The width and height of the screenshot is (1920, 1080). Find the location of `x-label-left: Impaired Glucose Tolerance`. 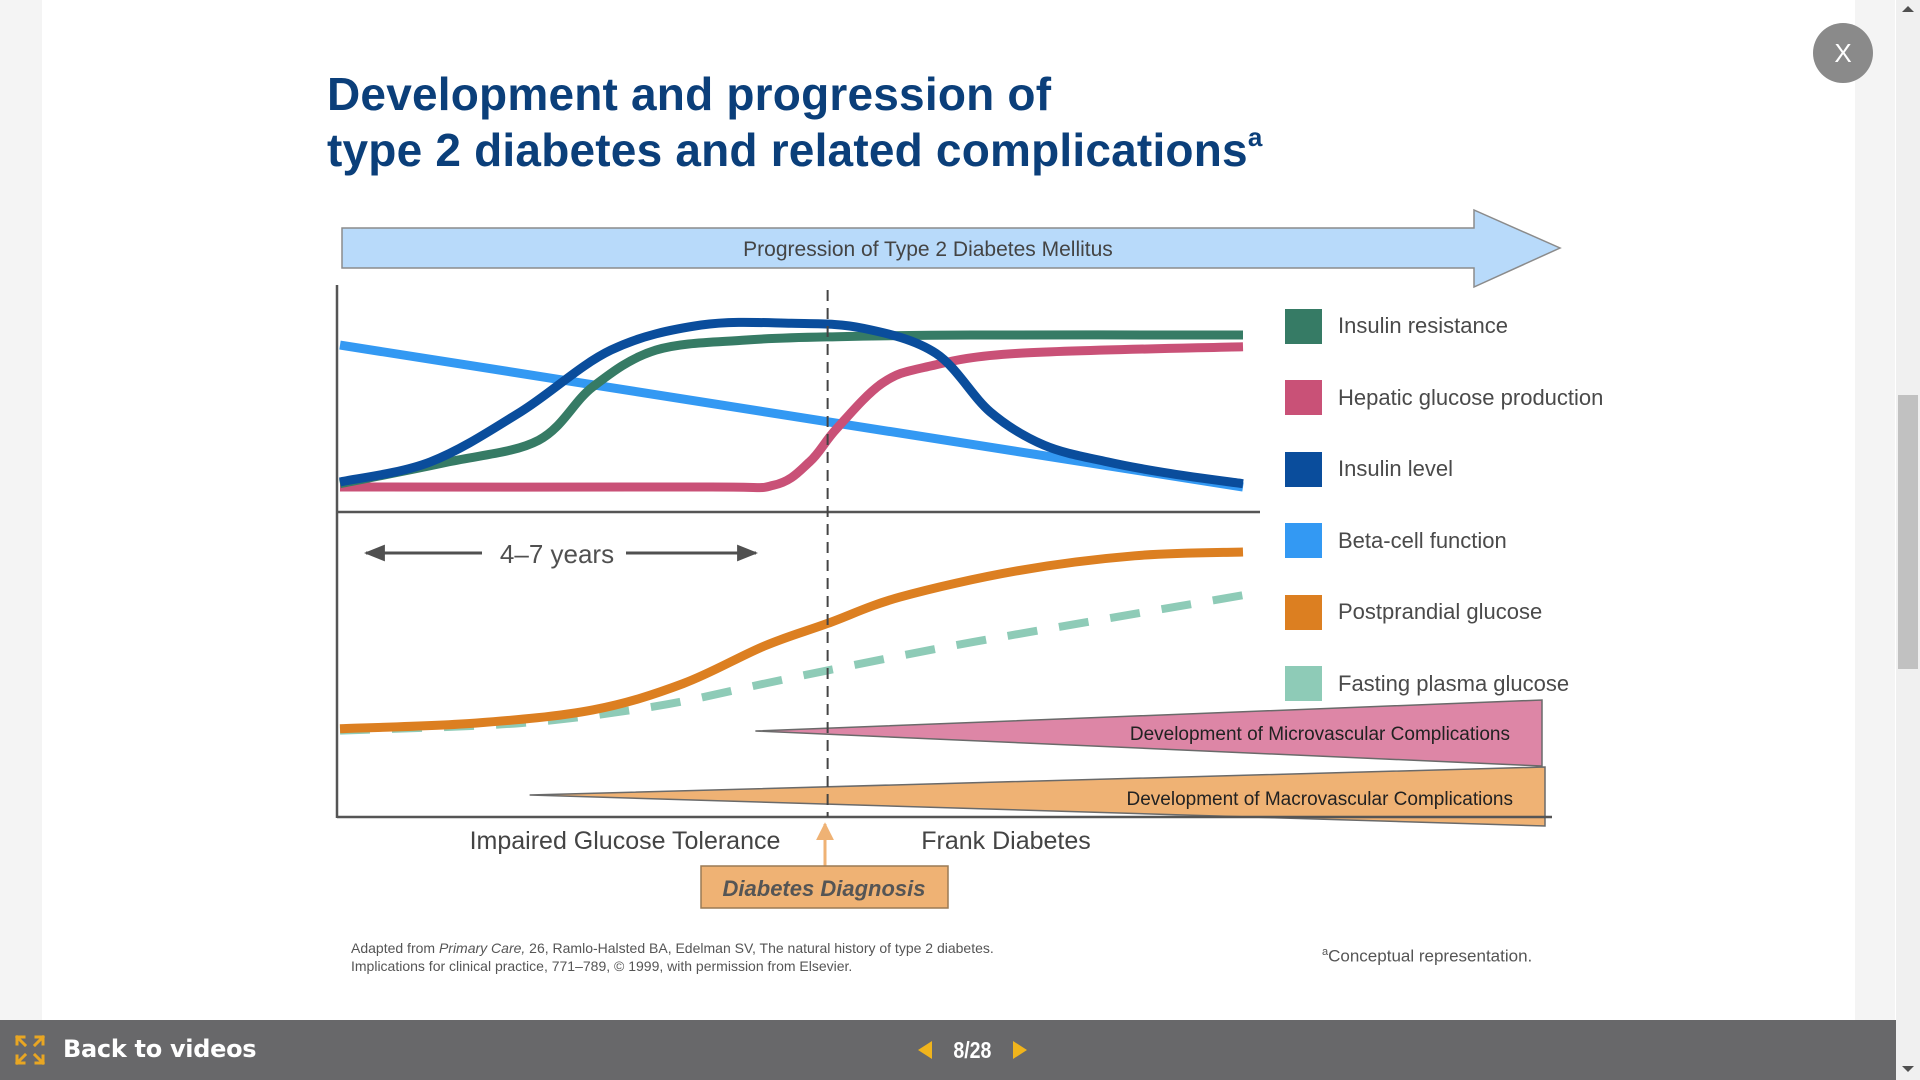

x-label-left: Impaired Glucose Tolerance is located at coordinates (625, 841).